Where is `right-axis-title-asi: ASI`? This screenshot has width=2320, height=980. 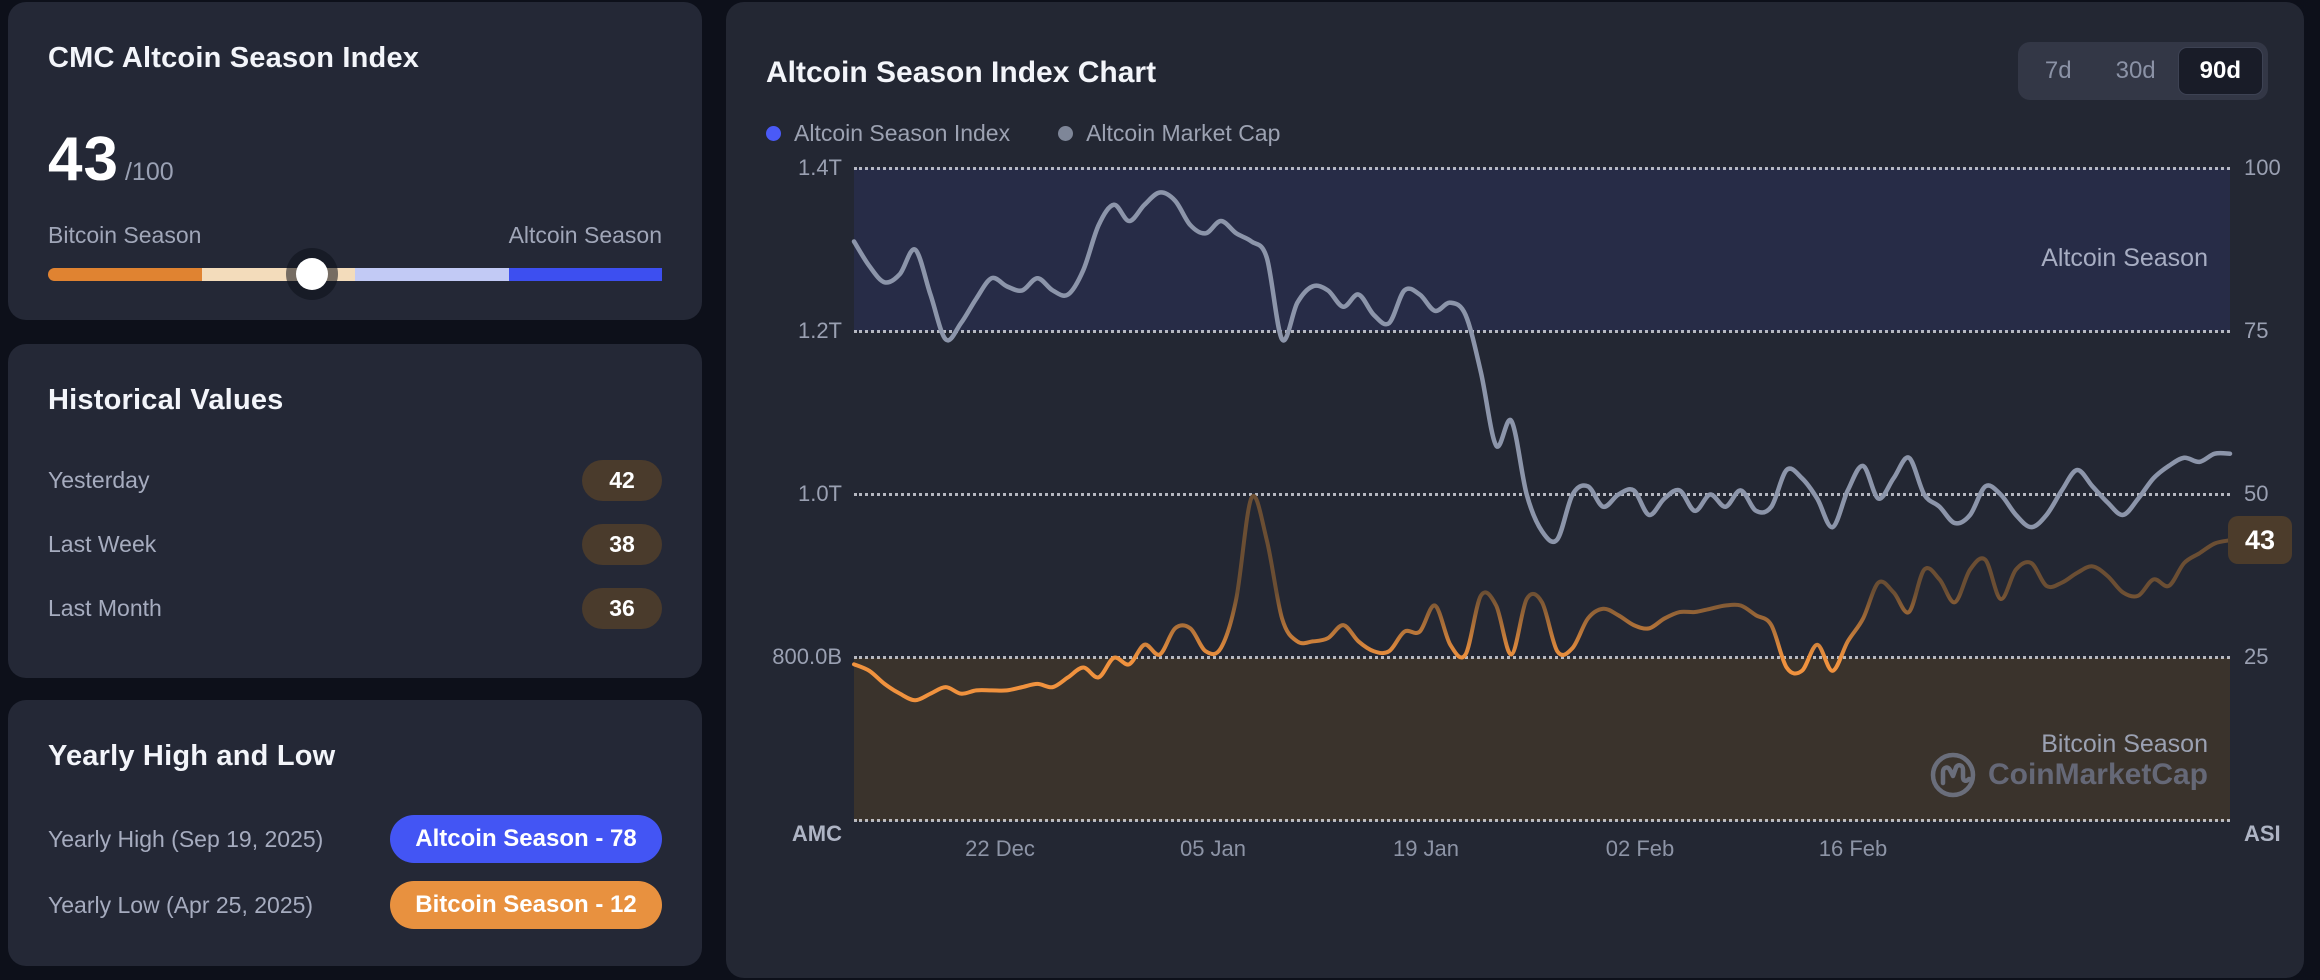 right-axis-title-asi: ASI is located at coordinates (2262, 833).